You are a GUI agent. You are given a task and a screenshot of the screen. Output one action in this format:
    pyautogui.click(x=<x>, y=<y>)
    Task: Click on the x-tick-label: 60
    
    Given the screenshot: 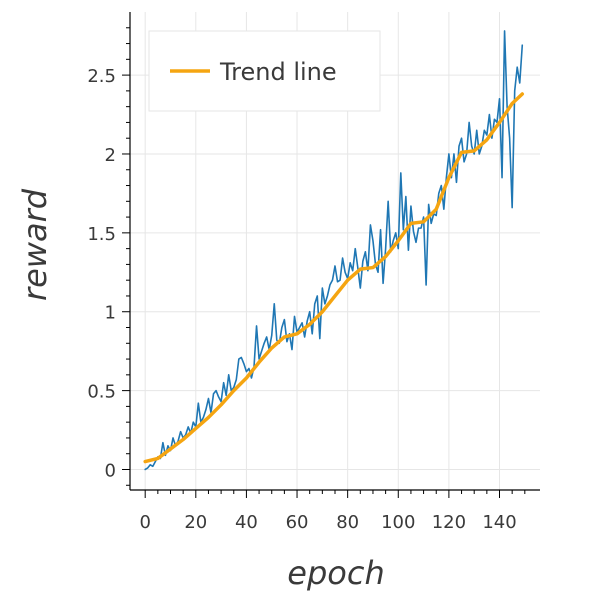 What is the action you would take?
    pyautogui.click(x=297, y=522)
    